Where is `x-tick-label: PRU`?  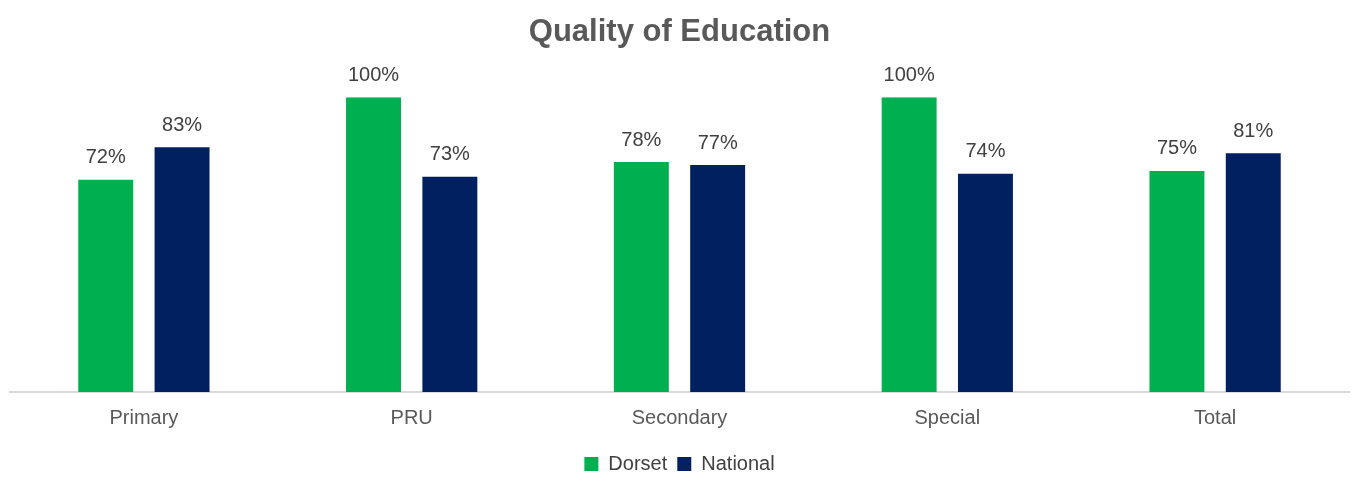 x-tick-label: PRU is located at coordinates (411, 416).